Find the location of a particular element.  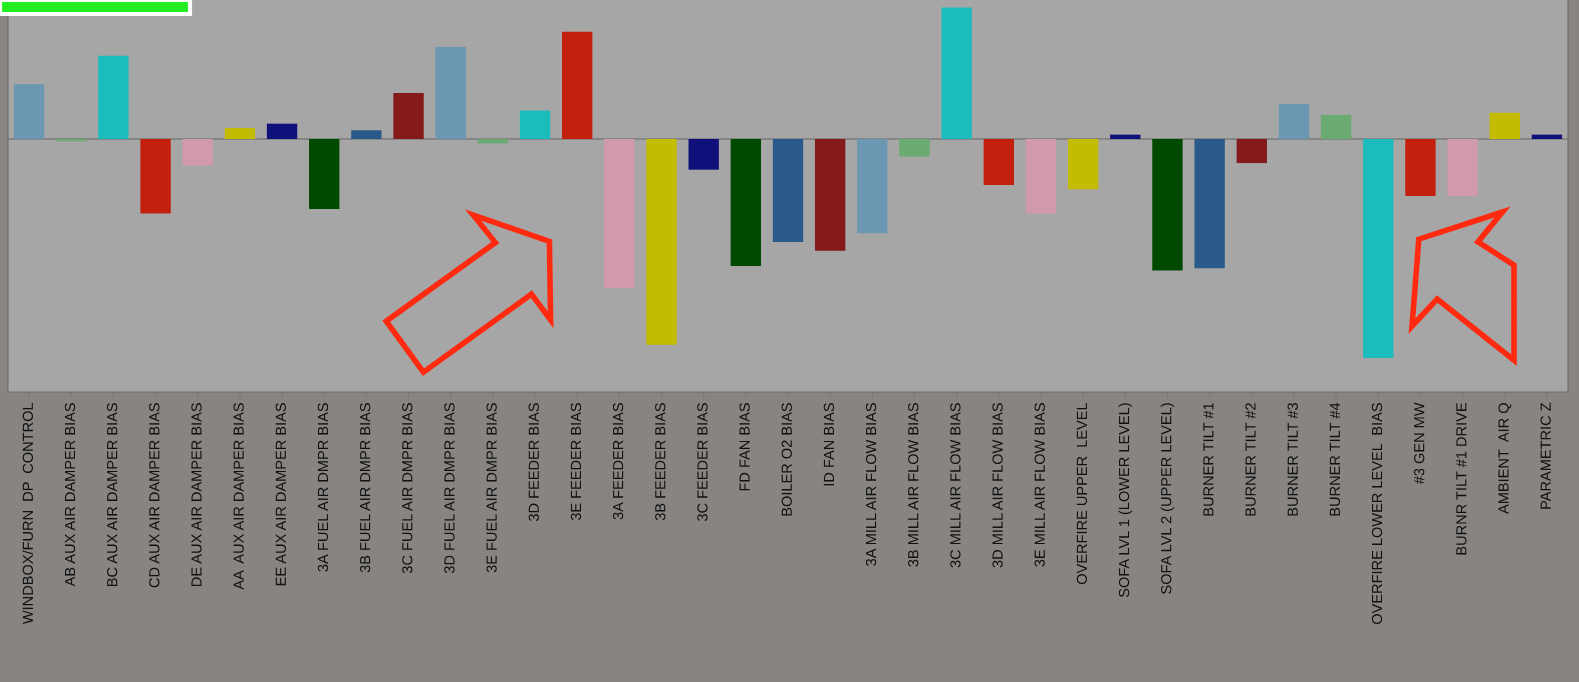

x-tick-label: DE AUX AIR DAMPER BIAS is located at coordinates (196, 495).